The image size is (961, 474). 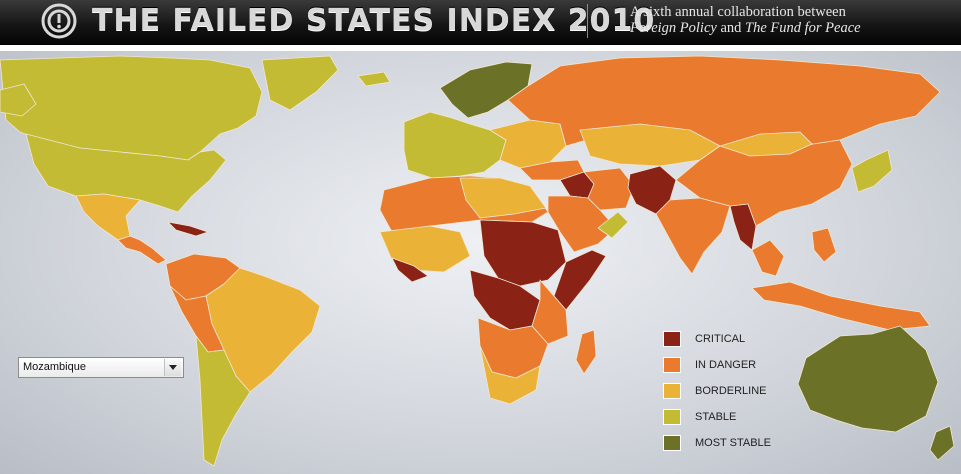 What do you see at coordinates (582, 224) in the screenshot?
I see `region-arabia` at bounding box center [582, 224].